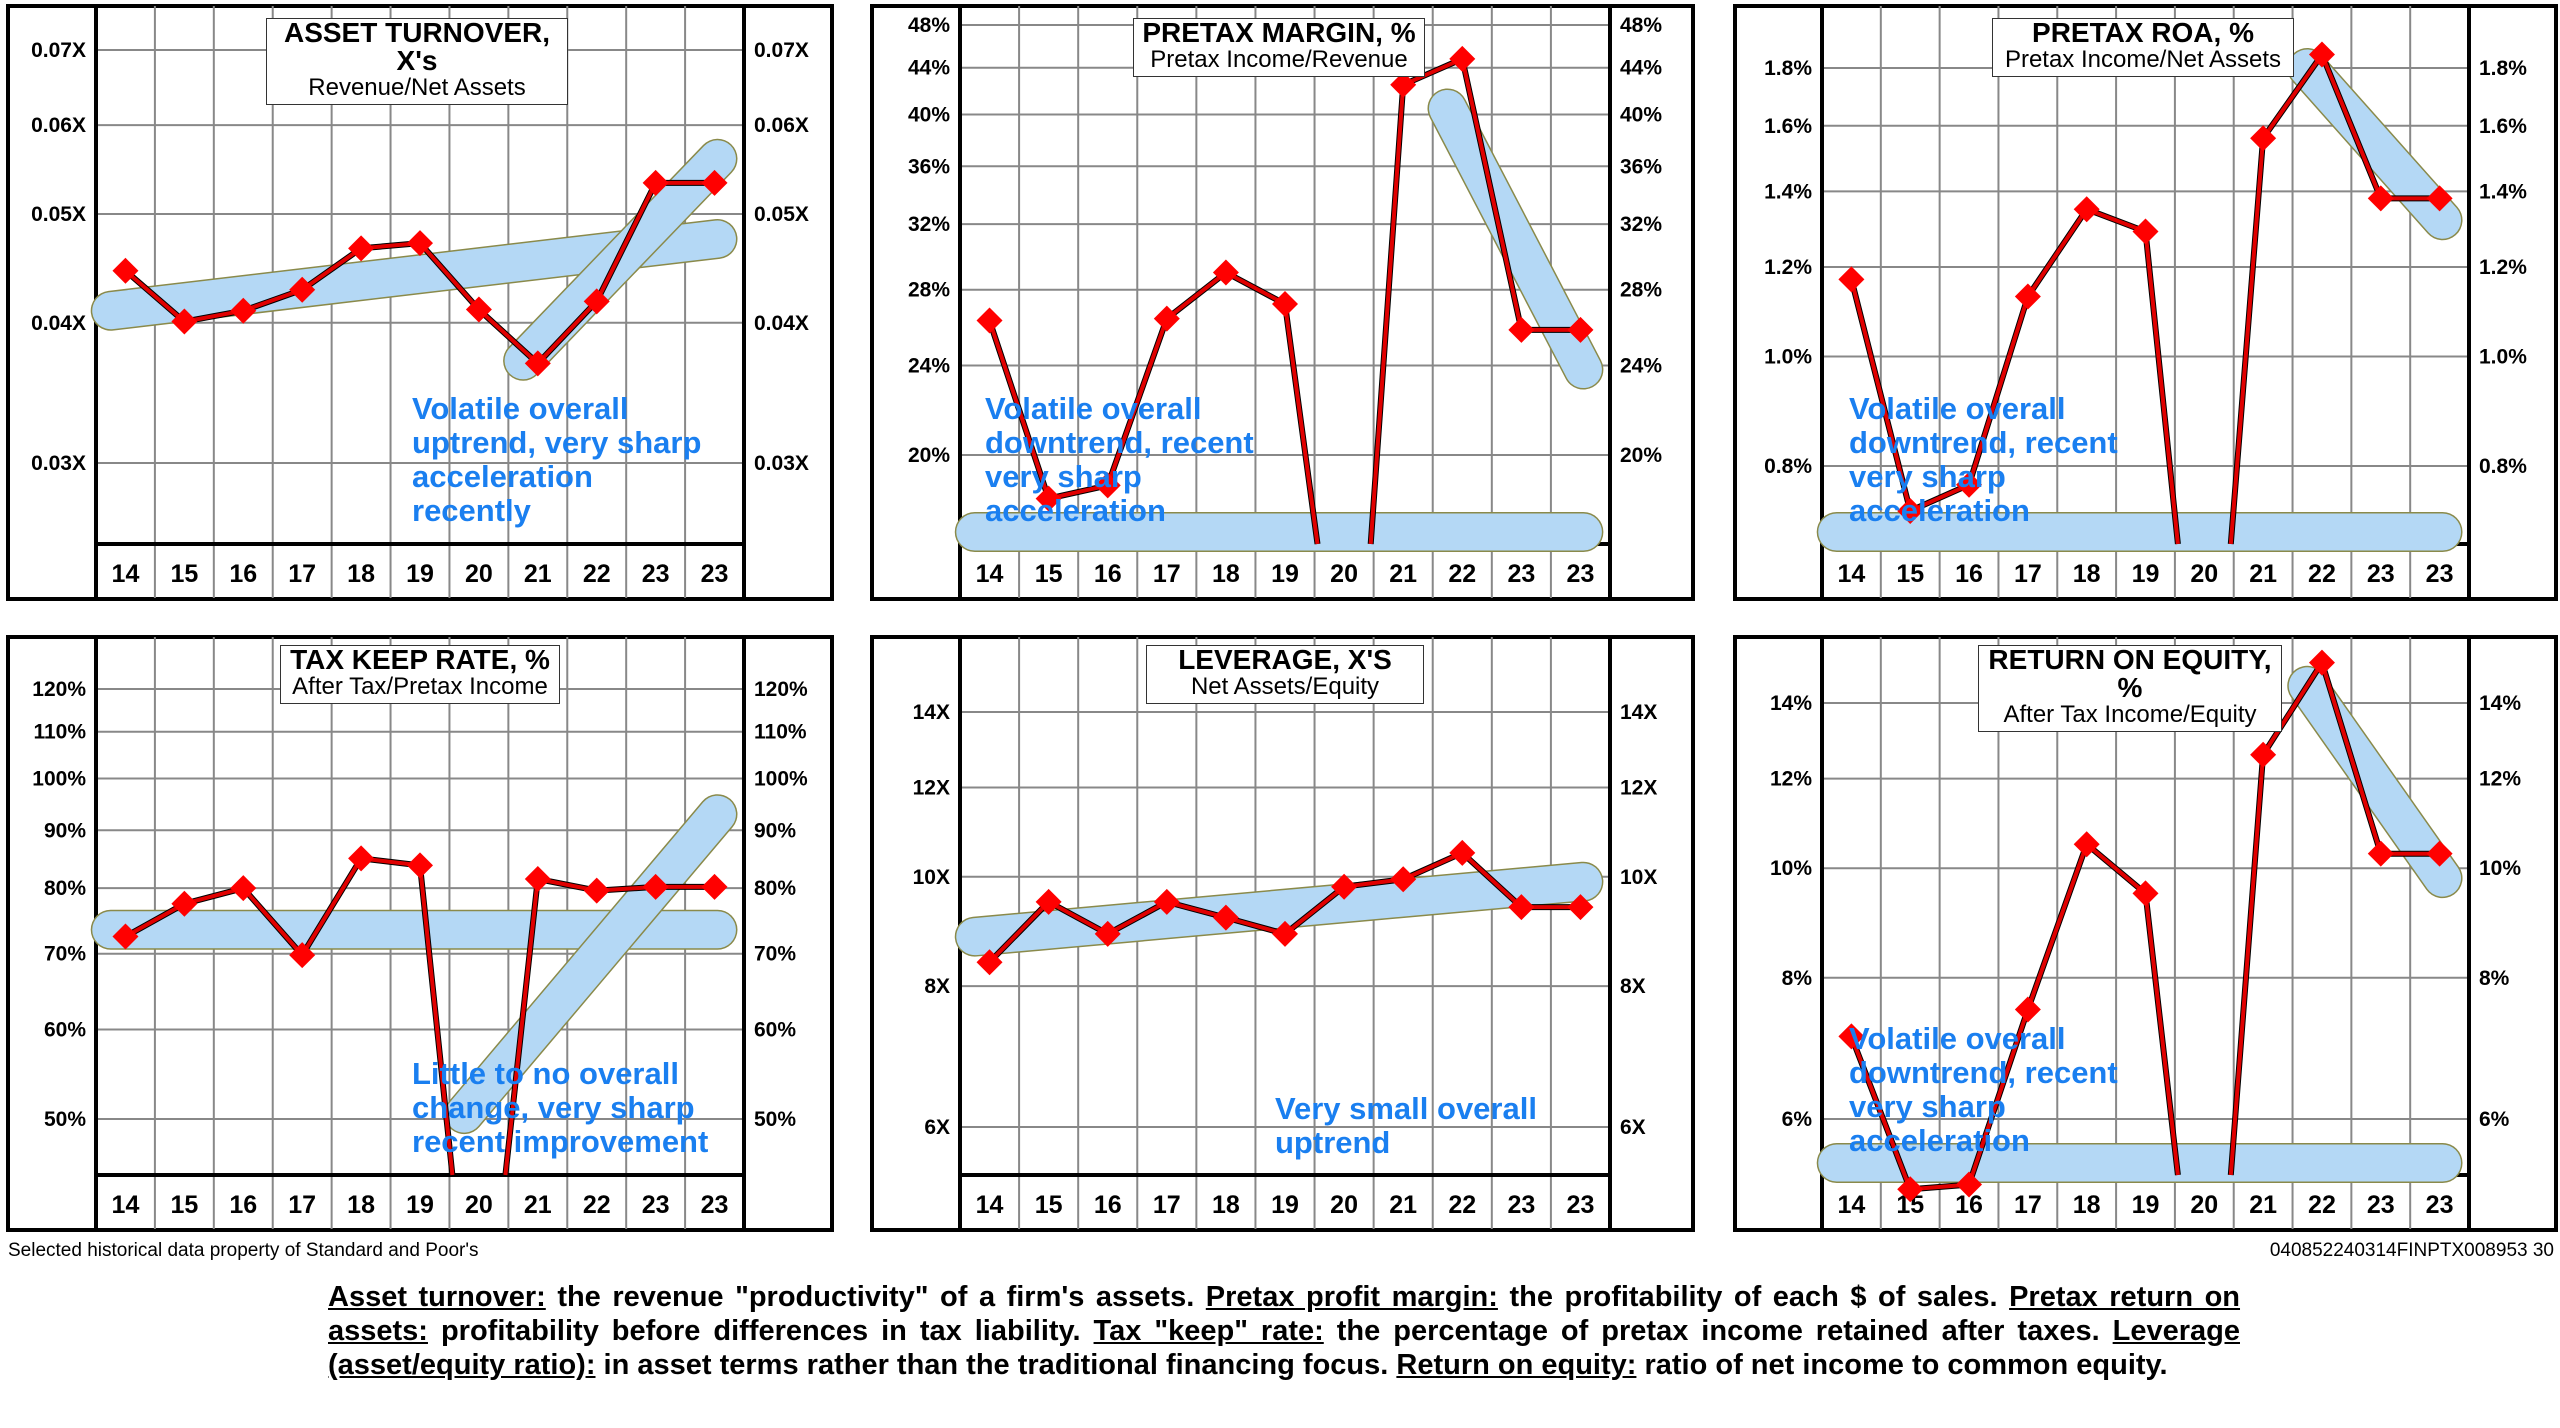 The width and height of the screenshot is (2560, 1428). Describe the element at coordinates (775, 888) in the screenshot. I see `y-tick-label-right: 80%` at that location.